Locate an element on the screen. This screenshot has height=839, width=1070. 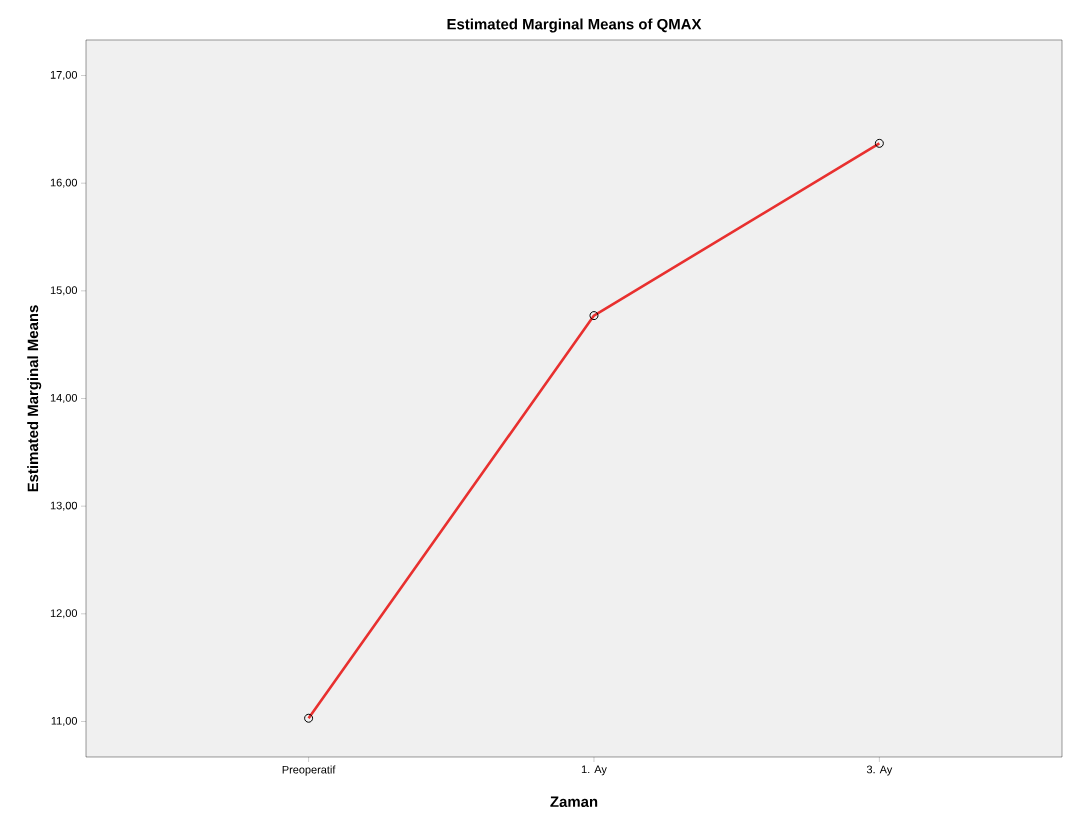
y-tick-label: 16,00 is located at coordinates (64, 183).